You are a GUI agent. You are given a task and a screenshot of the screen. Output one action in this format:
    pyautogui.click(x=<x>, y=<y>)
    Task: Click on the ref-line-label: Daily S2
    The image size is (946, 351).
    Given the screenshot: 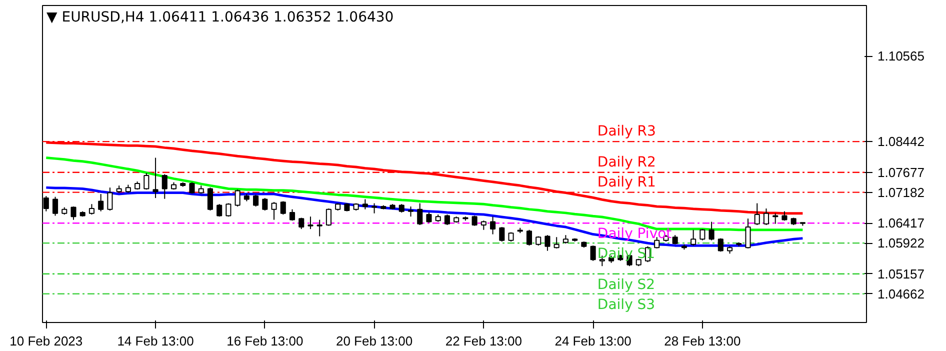 What is the action you would take?
    pyautogui.click(x=626, y=284)
    